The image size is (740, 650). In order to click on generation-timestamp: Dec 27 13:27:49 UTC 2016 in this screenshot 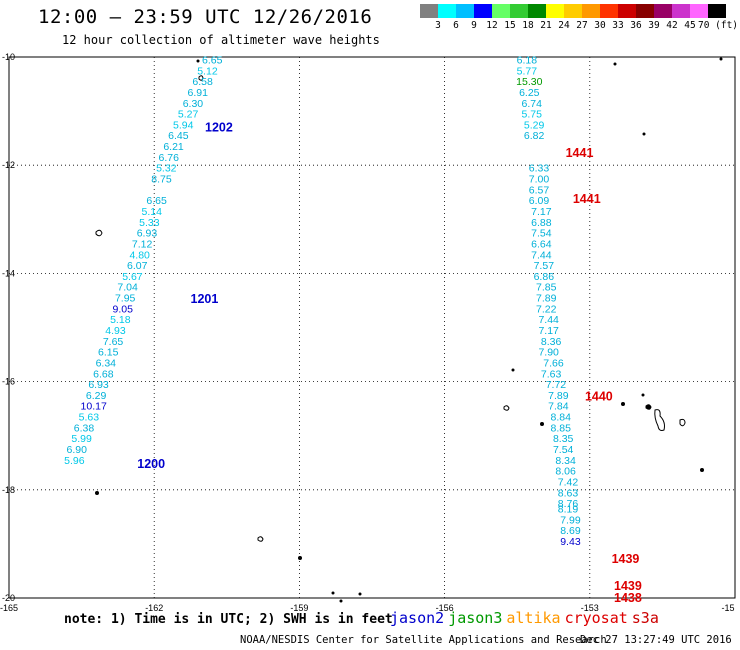, I will do `click(656, 640)`.